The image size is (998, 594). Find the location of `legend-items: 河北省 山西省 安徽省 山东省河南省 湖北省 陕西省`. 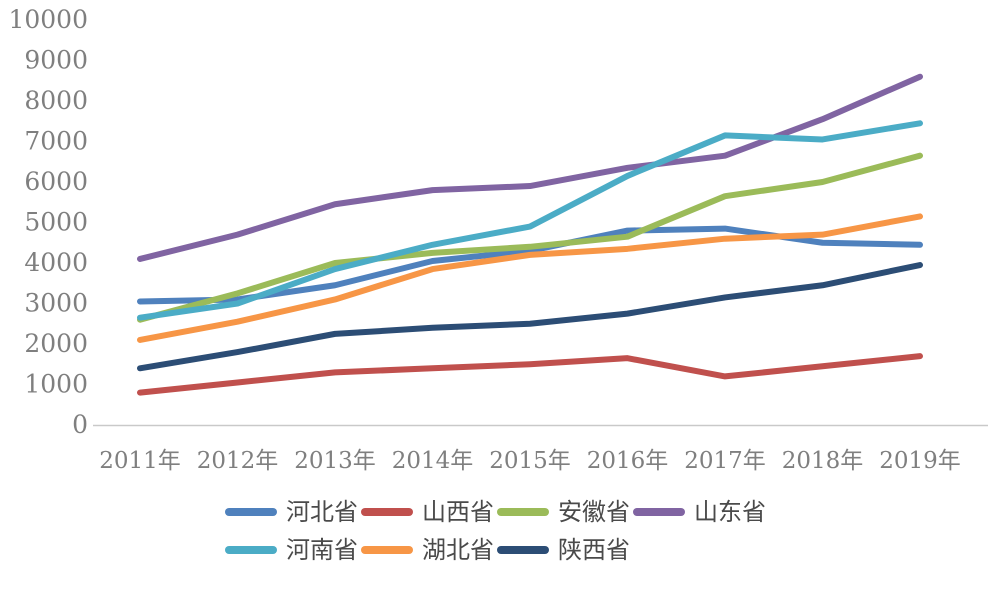

legend-items: 河北省 山西省 安徽省 山东省河南省 湖北省 陕西省 is located at coordinates (499, 531).